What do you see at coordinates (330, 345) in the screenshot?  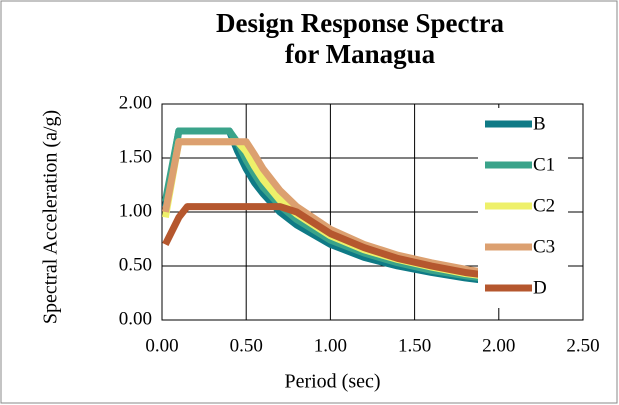 I see `x-tick-label: 1.00` at bounding box center [330, 345].